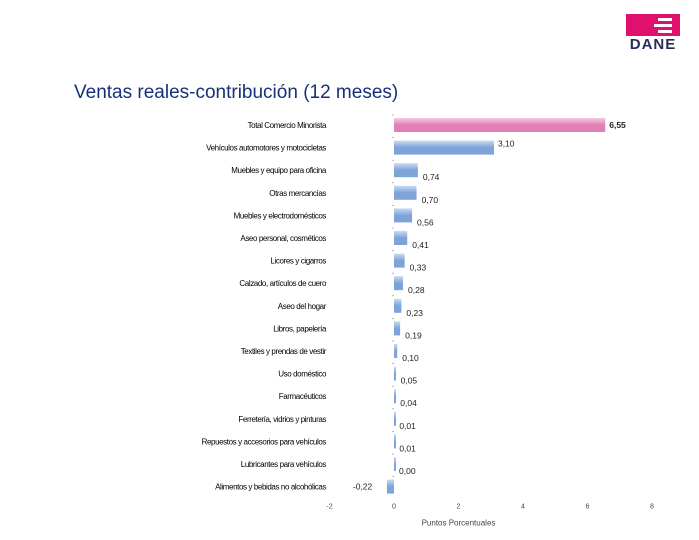 Image resolution: width=699 pixels, height=540 pixels. What do you see at coordinates (414, 313) in the screenshot?
I see `value-label: 0,23` at bounding box center [414, 313].